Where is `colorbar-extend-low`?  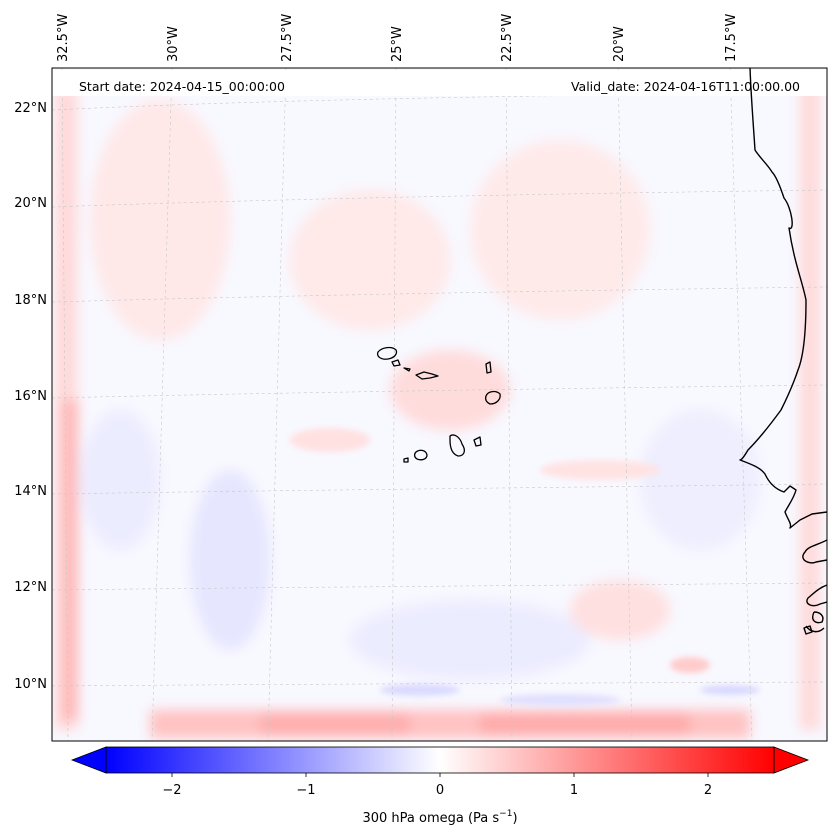
colorbar-extend-low is located at coordinates (88, 760).